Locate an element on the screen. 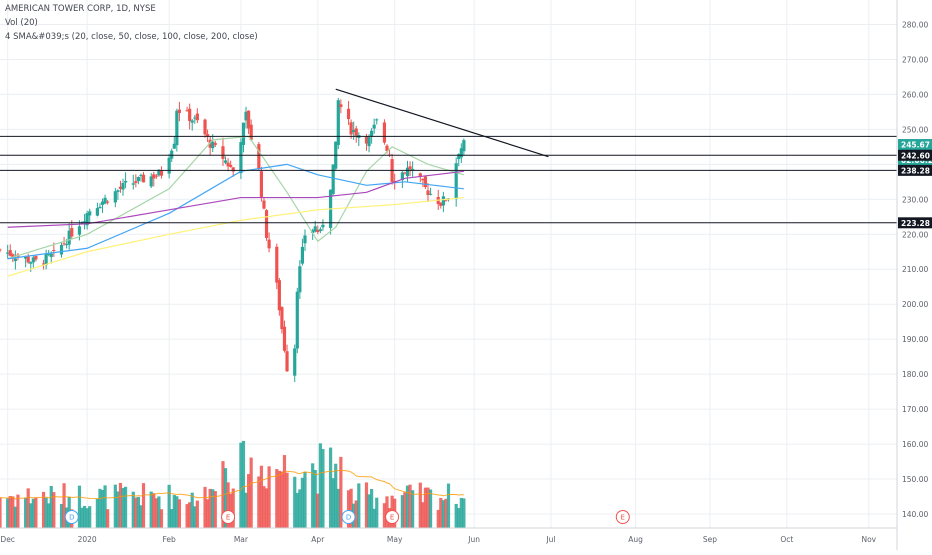 Image resolution: width=932 pixels, height=555 pixels. x-tick-label: Mar is located at coordinates (241, 539).